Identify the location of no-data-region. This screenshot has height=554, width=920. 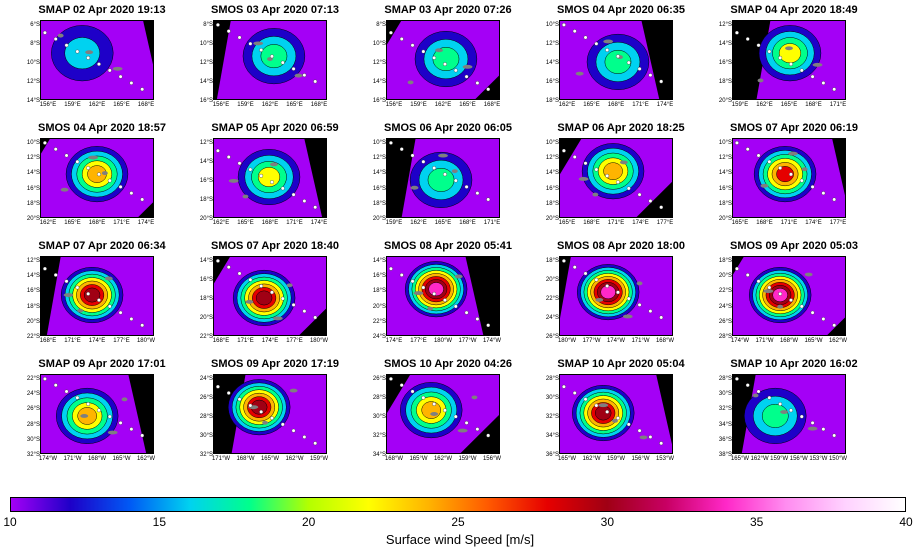
(664, 414).